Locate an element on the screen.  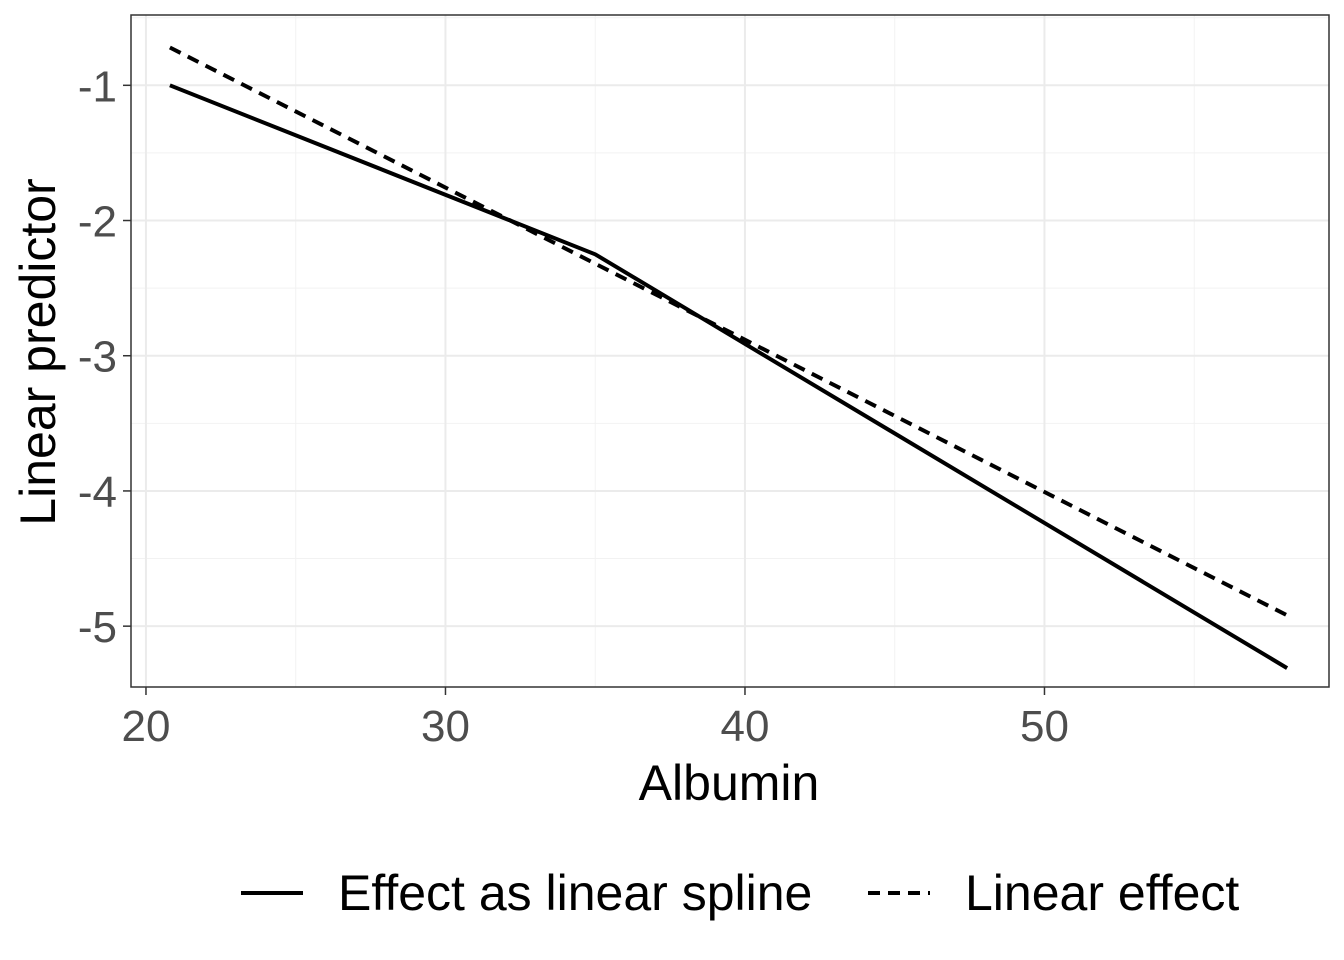
legend: Effect as linear spline Linear effect is located at coordinates (740, 893).